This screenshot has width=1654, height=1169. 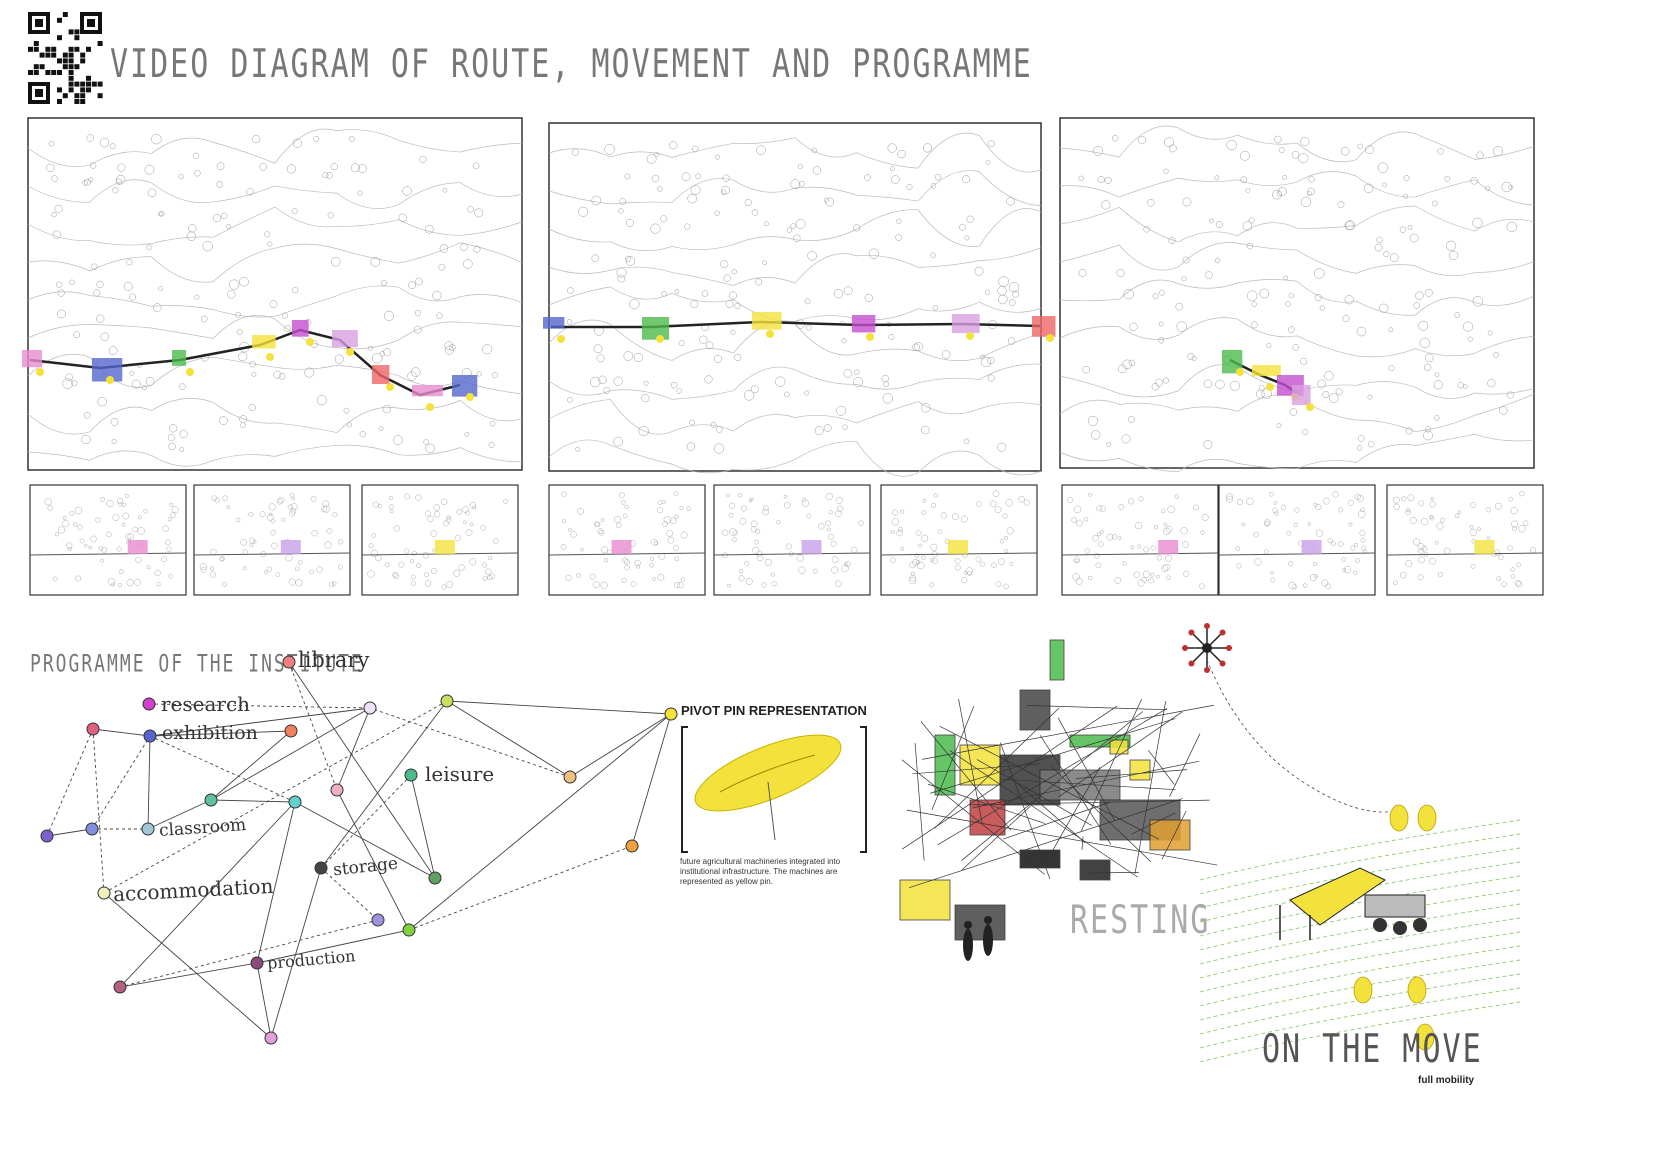 I want to click on network-node-n14, so click(x=632, y=846).